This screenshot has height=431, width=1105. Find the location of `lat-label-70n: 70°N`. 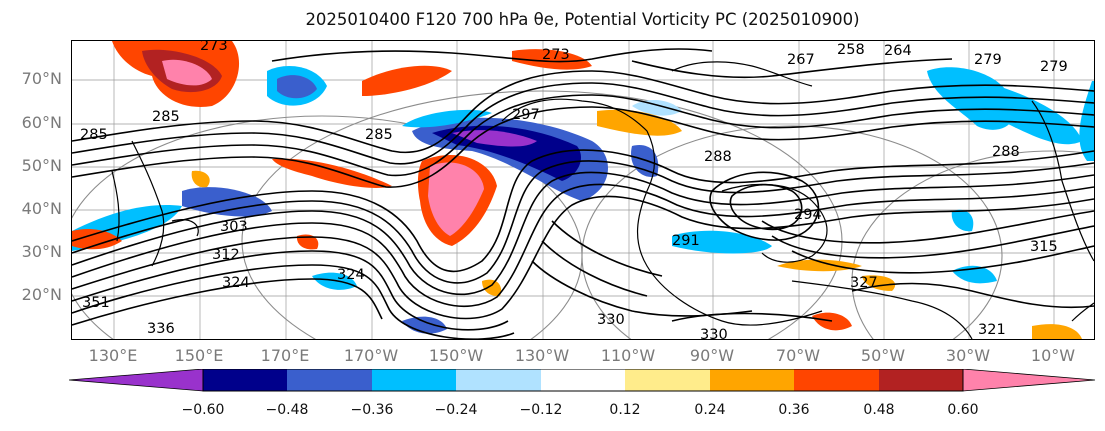

lat-label-70n: 70°N is located at coordinates (41, 78).